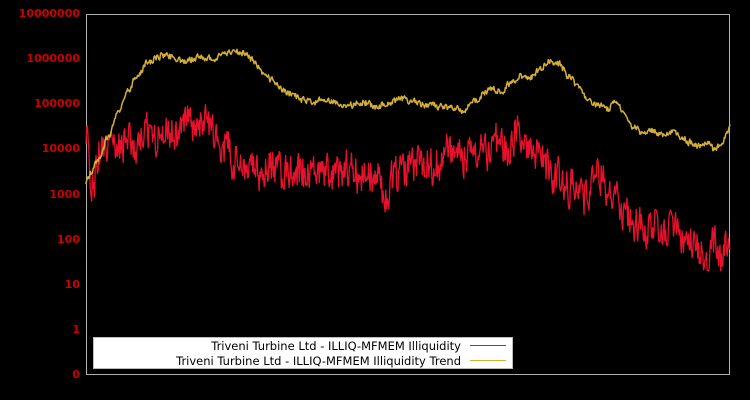 This screenshot has width=750, height=400. What do you see at coordinates (57, 104) in the screenshot?
I see `y-axis-tick-label: 100000` at bounding box center [57, 104].